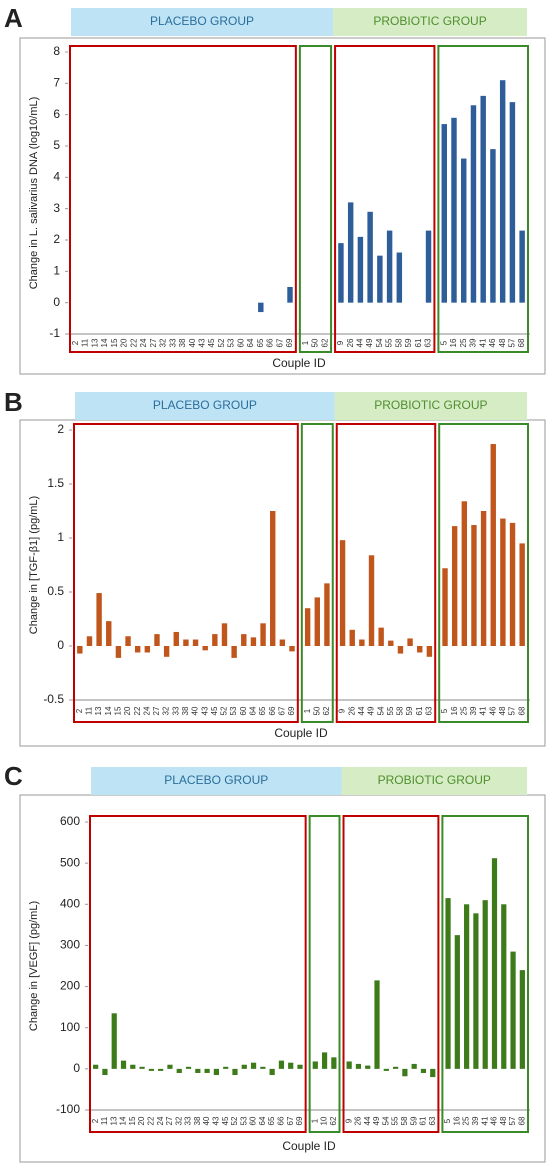  I want to click on x-tick-label: 43, so click(204, 710).